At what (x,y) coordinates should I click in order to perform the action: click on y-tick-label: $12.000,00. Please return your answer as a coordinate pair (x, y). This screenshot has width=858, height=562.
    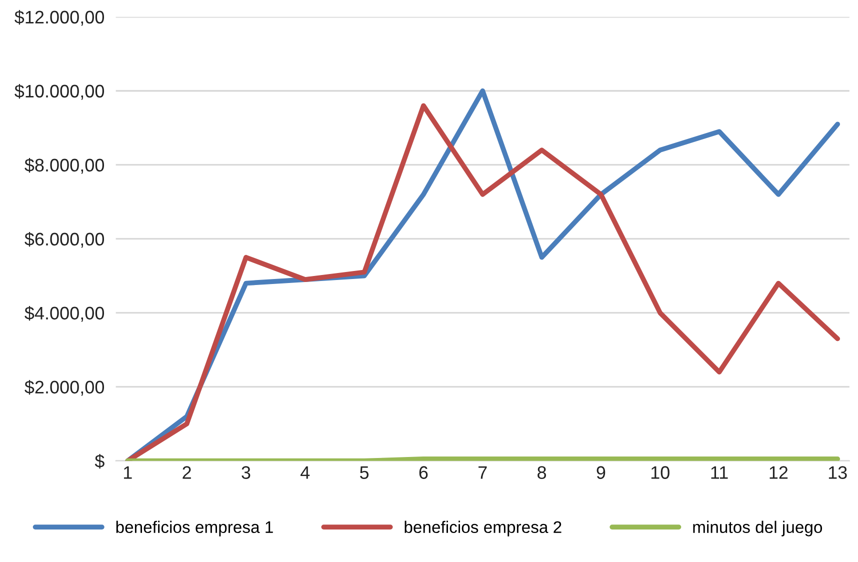
    Looking at the image, I should click on (59, 18).